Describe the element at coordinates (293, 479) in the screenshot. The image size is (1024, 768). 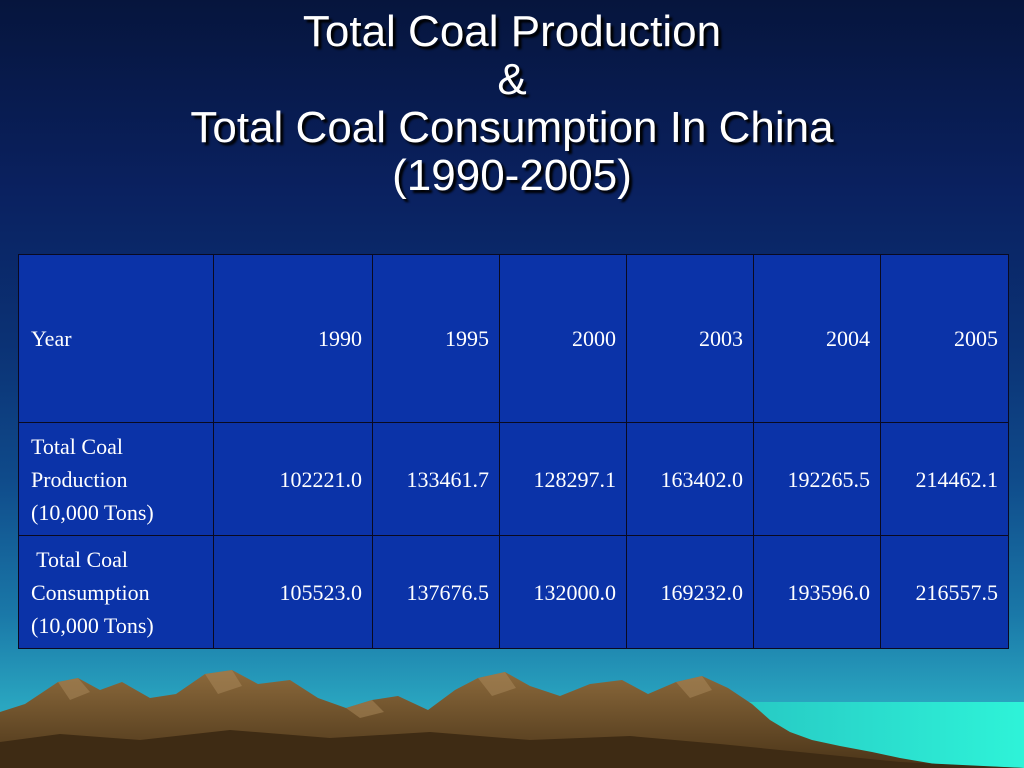
I see `value-cell: 102221.0` at that location.